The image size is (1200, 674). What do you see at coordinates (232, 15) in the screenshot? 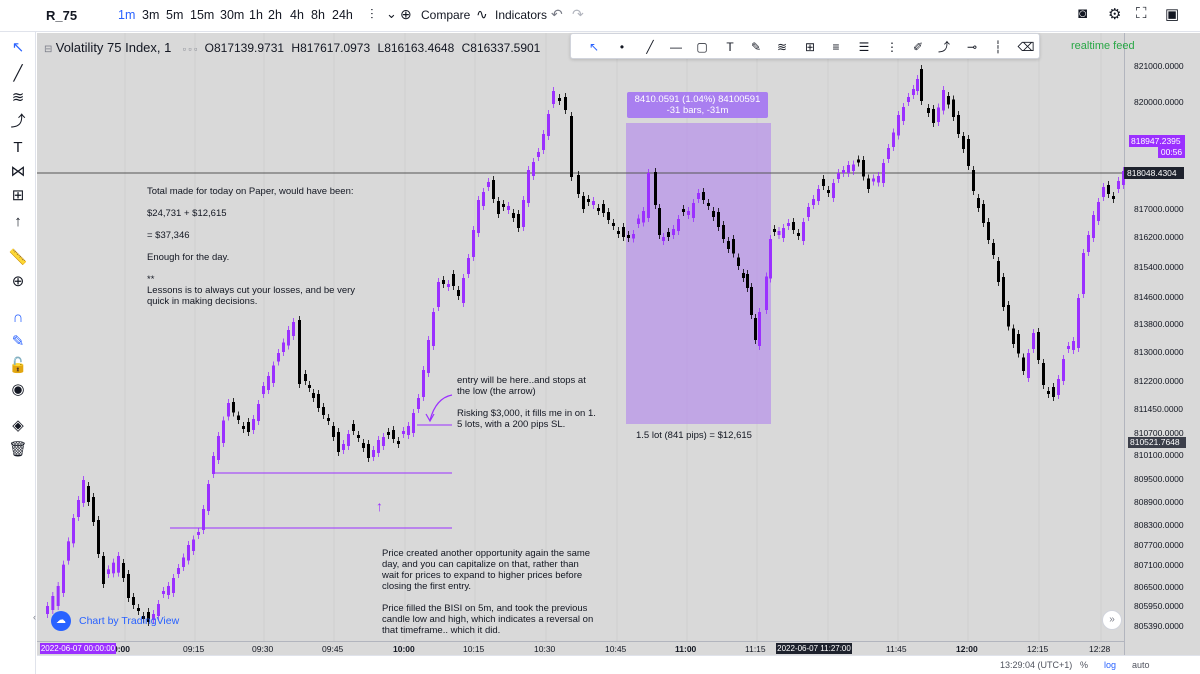
I see `timeframe-30m: 30m` at bounding box center [232, 15].